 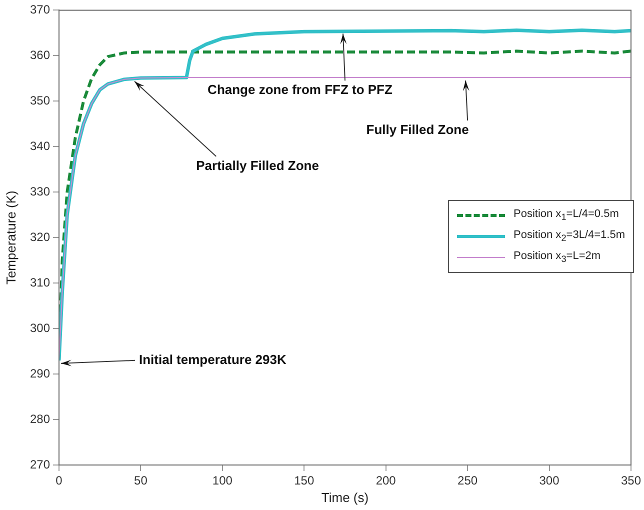 I want to click on legend-label: Position x$_{3}$=L=2m, so click(x=557, y=257).